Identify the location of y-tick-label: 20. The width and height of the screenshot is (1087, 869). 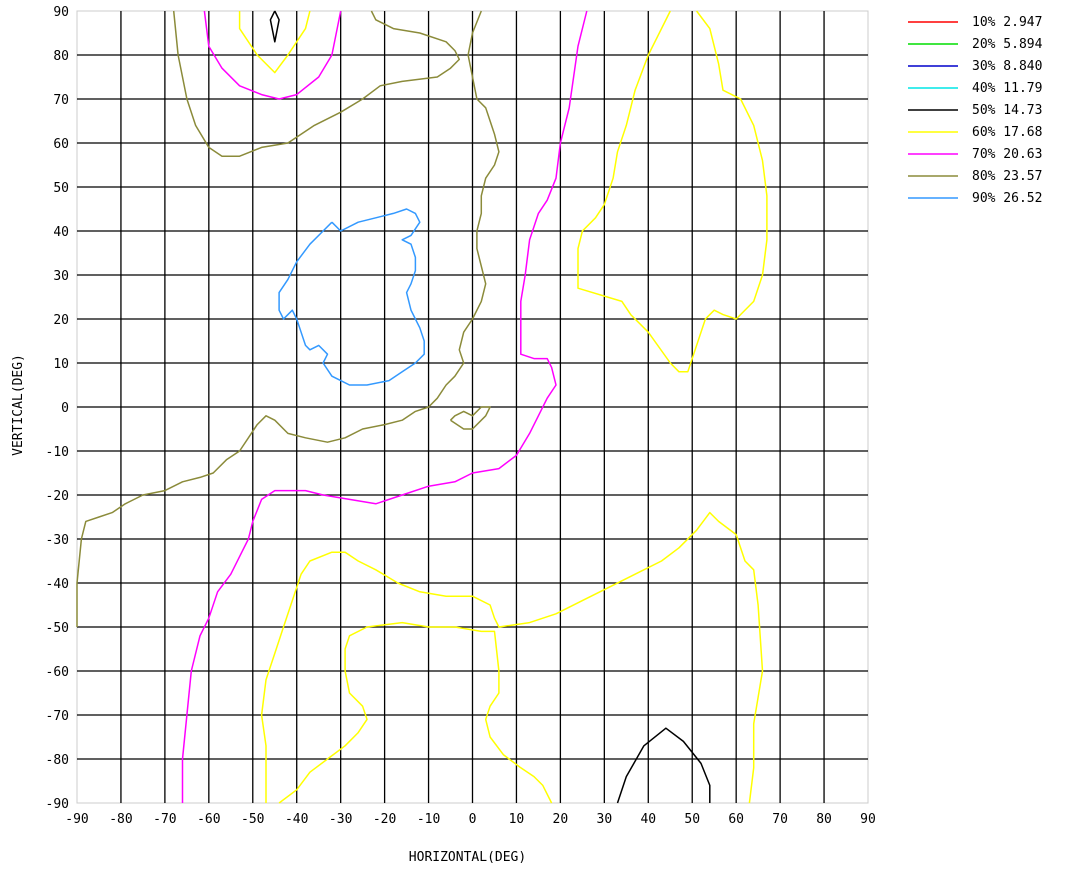
(61, 320).